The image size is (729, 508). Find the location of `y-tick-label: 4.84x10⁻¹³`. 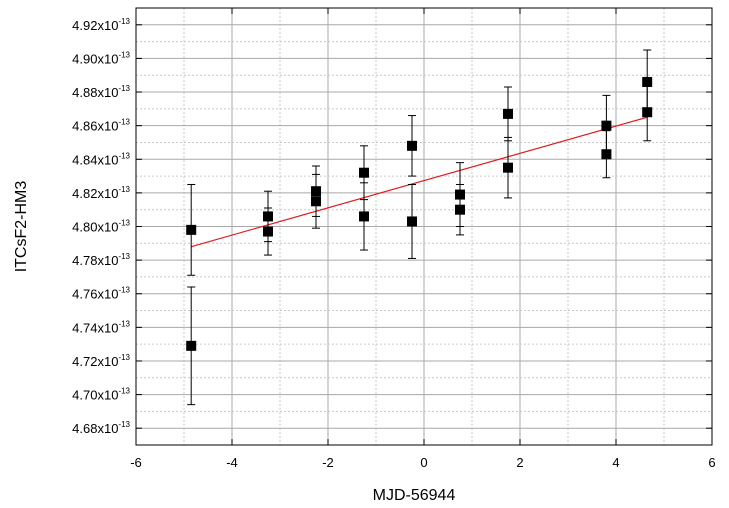

y-tick-label: 4.84x10⁻¹³ is located at coordinates (101, 159).